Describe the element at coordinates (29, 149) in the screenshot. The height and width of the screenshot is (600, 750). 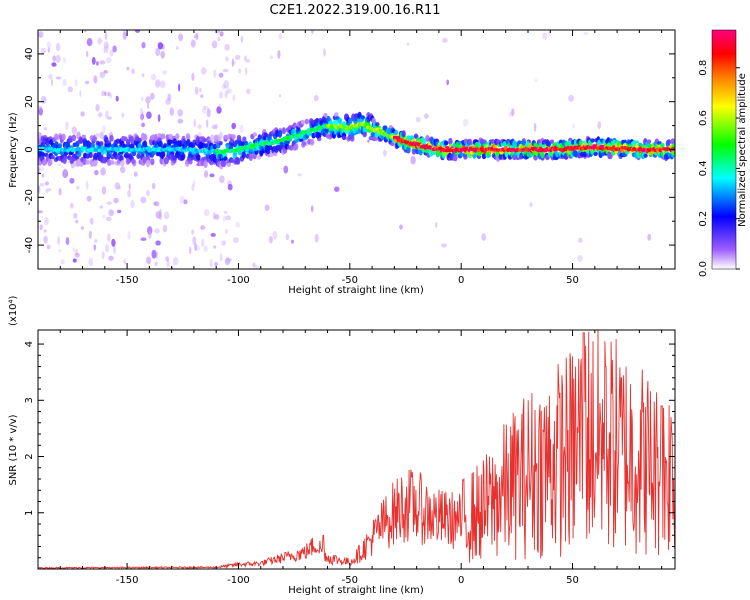
I see `y-tick-label: 0` at that location.